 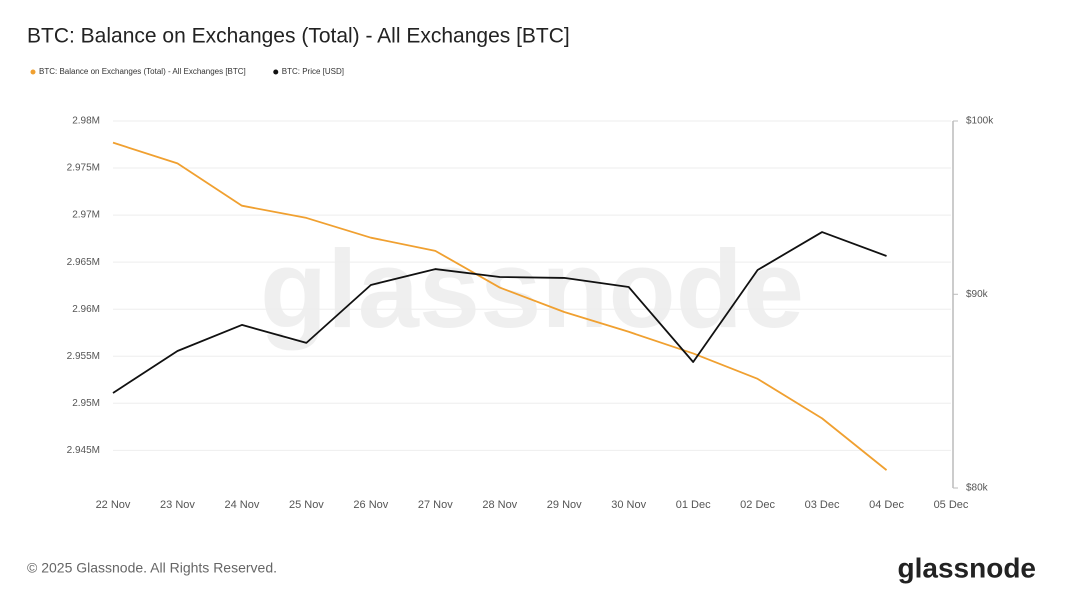 I want to click on x-tick-label: 27 Nov, so click(x=435, y=505).